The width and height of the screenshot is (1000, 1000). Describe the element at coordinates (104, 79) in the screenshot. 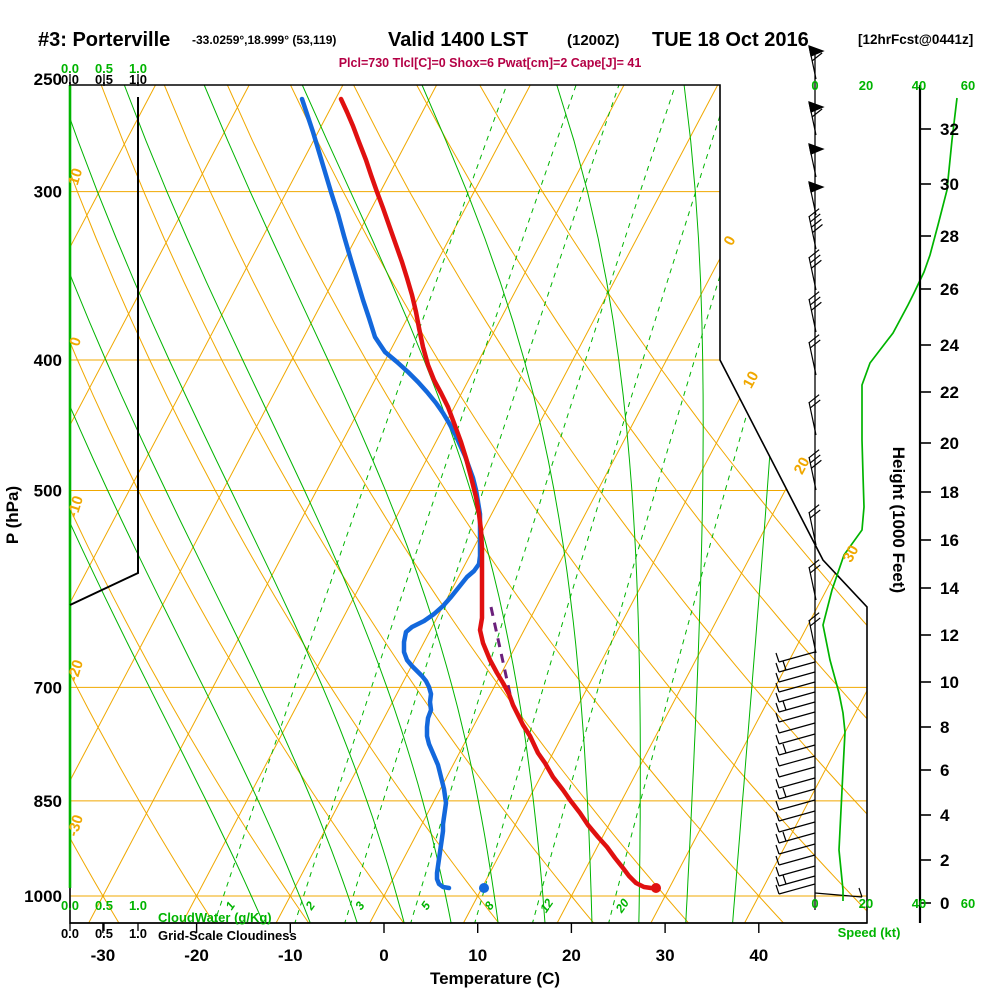

I see `cloudiness-scale-label-top: 0.5` at that location.